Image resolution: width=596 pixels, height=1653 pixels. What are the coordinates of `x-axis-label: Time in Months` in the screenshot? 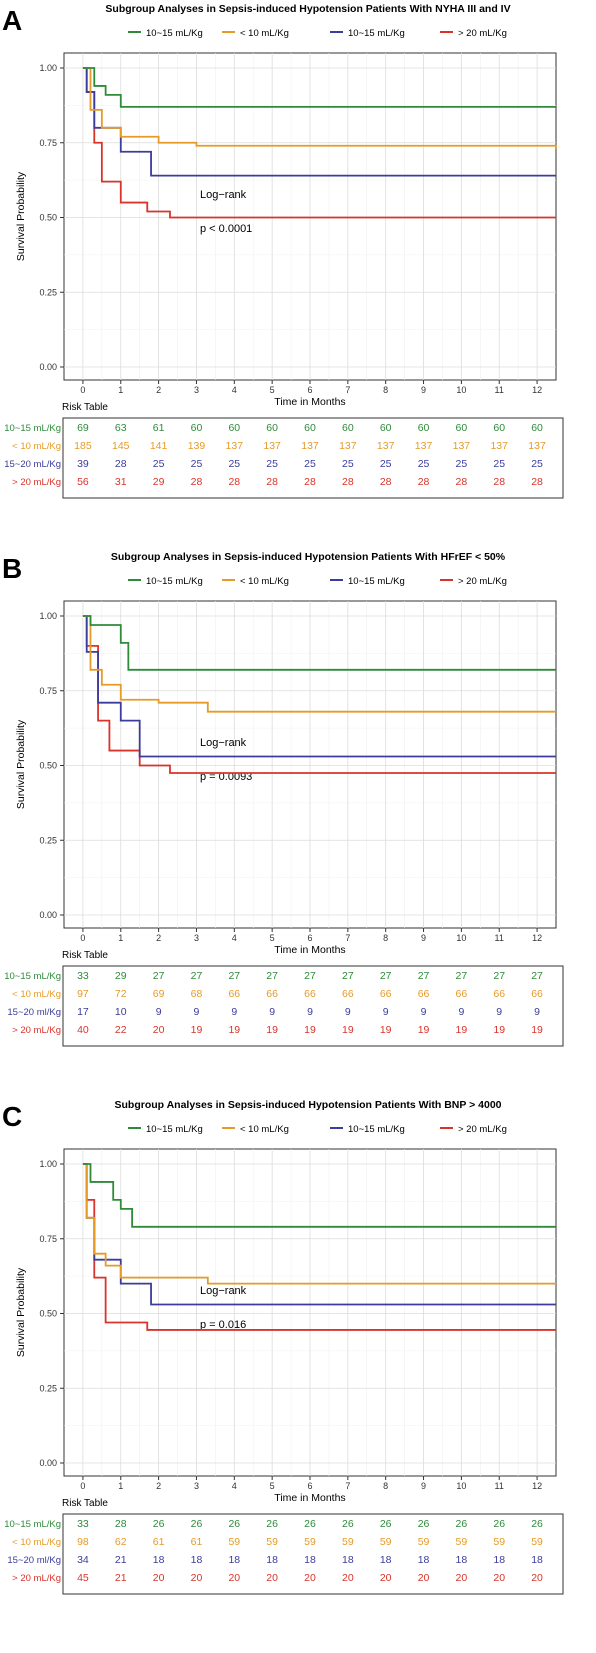 It's located at (309, 402).